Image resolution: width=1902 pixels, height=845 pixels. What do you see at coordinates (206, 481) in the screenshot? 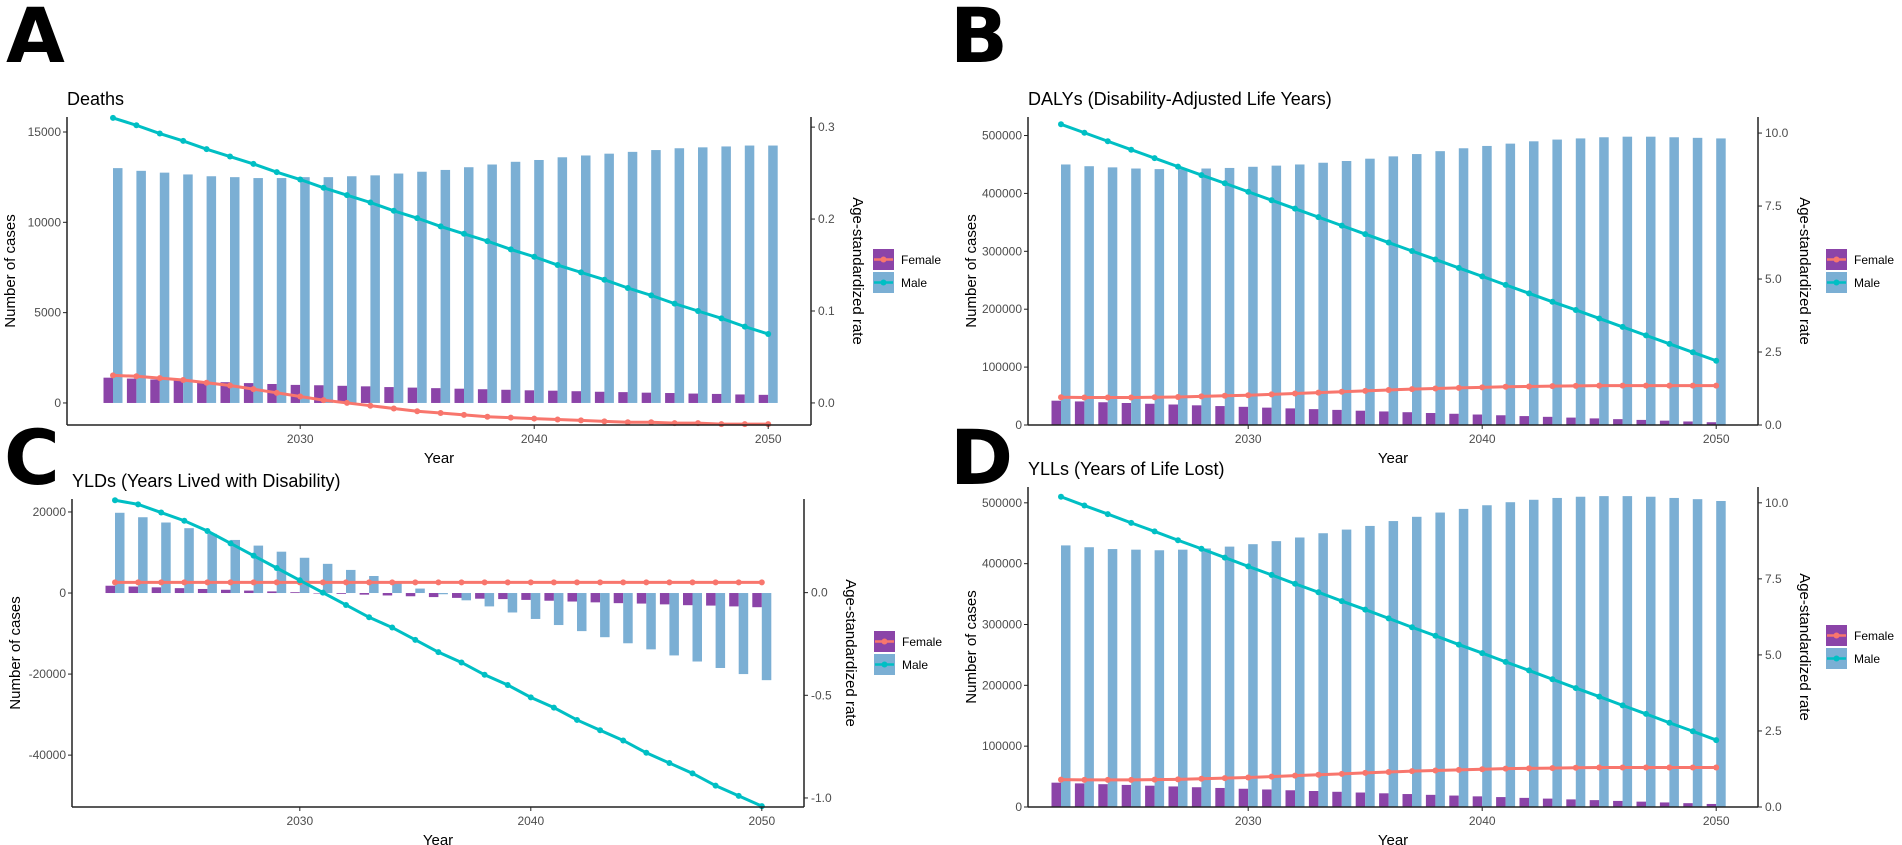
I see `panel-title: YLDs (Years Lived with Disability)` at bounding box center [206, 481].